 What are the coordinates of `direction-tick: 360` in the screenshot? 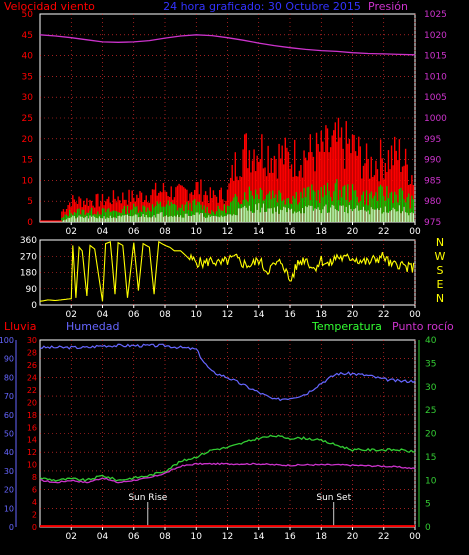 It's located at (28, 241).